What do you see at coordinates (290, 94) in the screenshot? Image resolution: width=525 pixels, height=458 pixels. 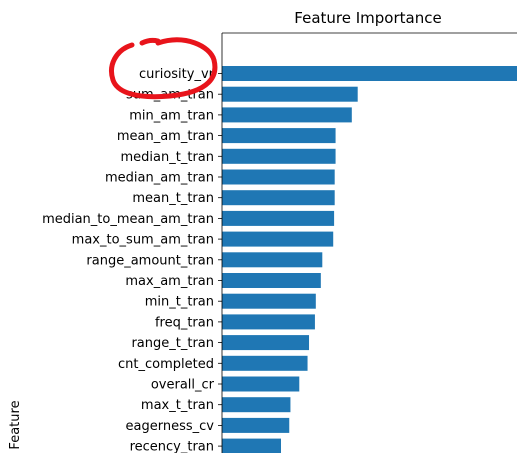 I see `bar-sum_am_tran` at bounding box center [290, 94].